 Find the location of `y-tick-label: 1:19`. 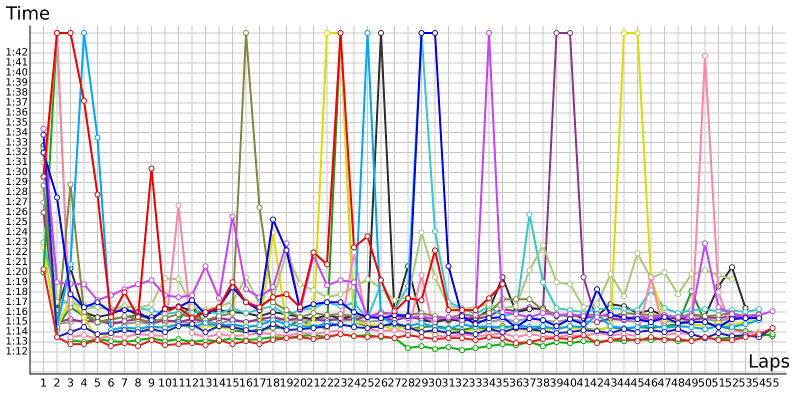

y-tick-label: 1:19 is located at coordinates (17, 282).